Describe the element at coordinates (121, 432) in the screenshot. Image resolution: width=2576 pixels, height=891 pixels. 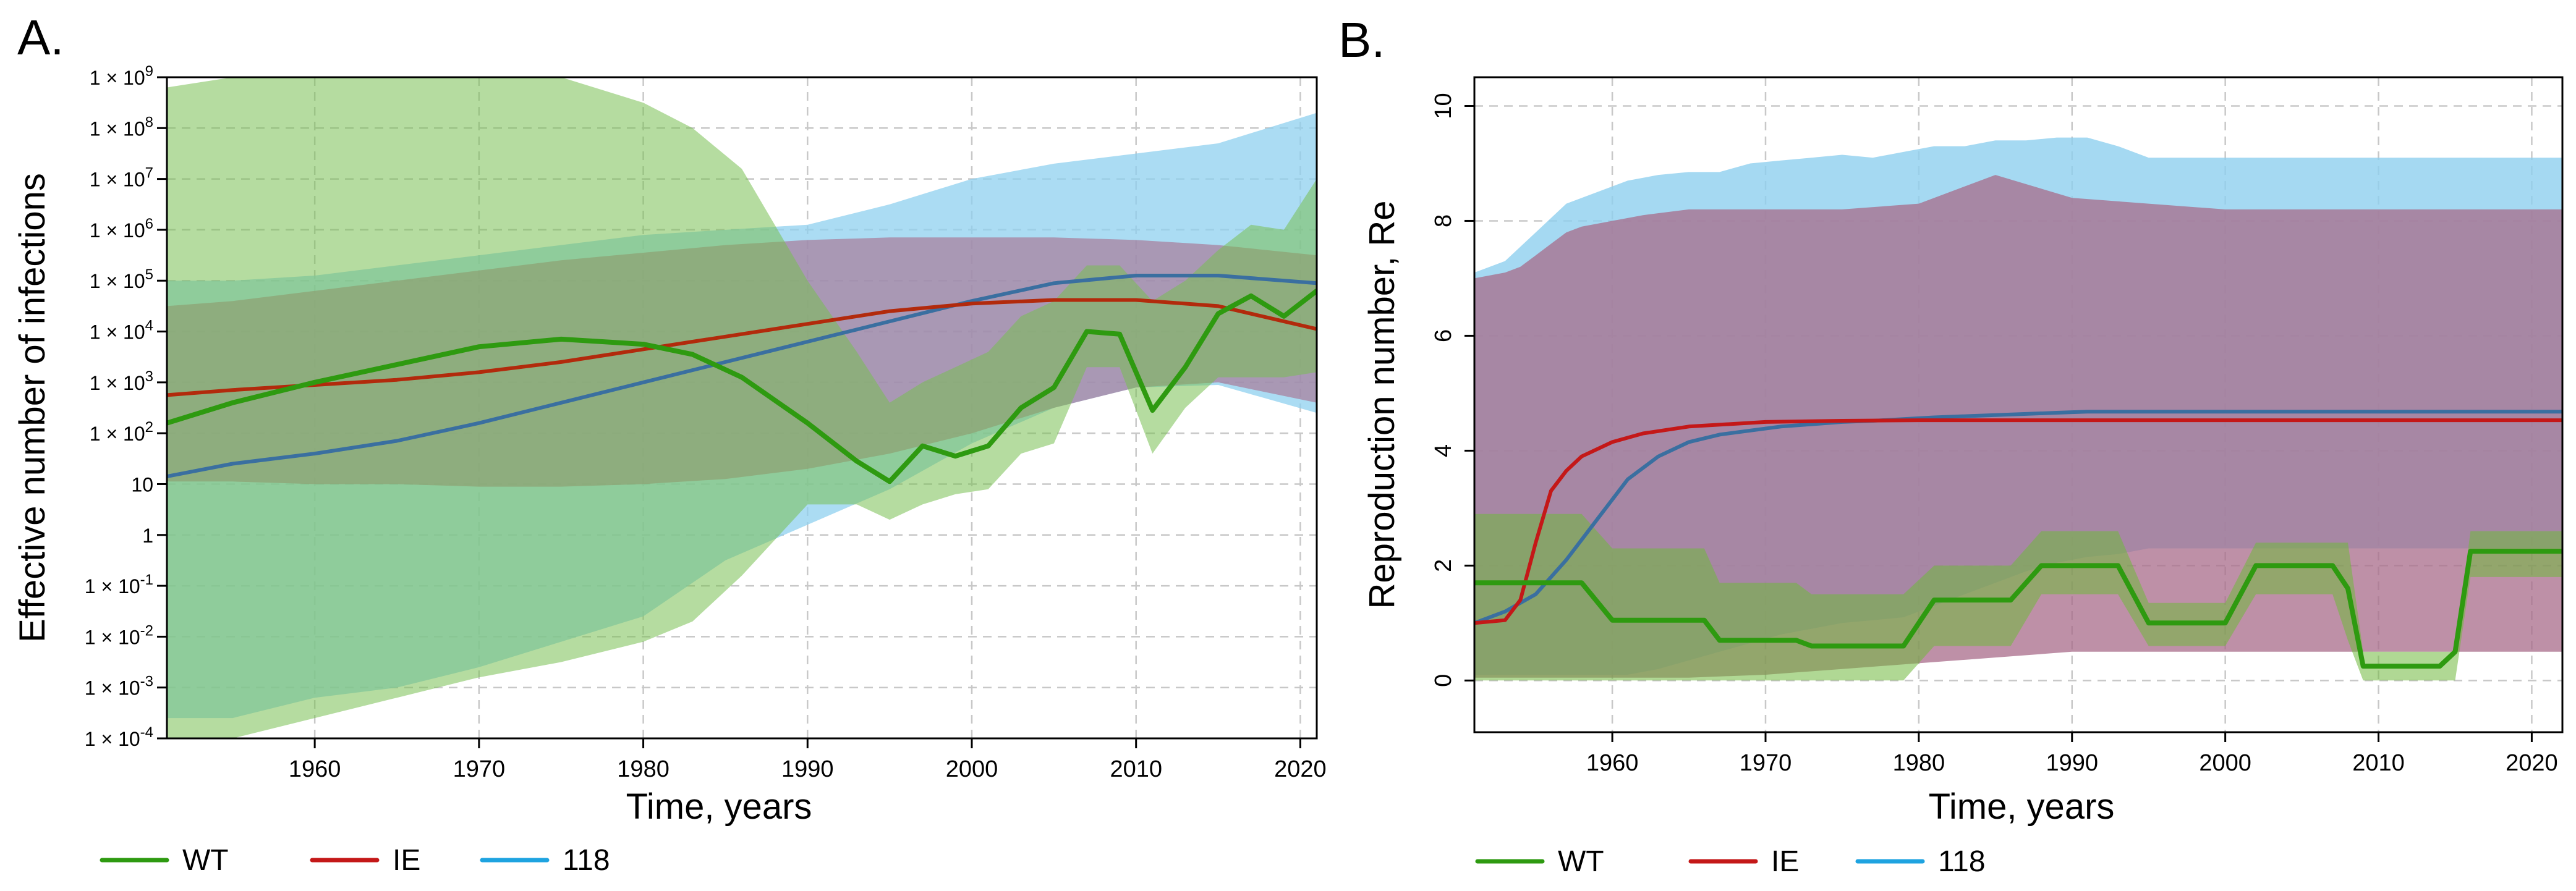
I see `panel-a-ytick-label-6: 1 × 10²` at that location.